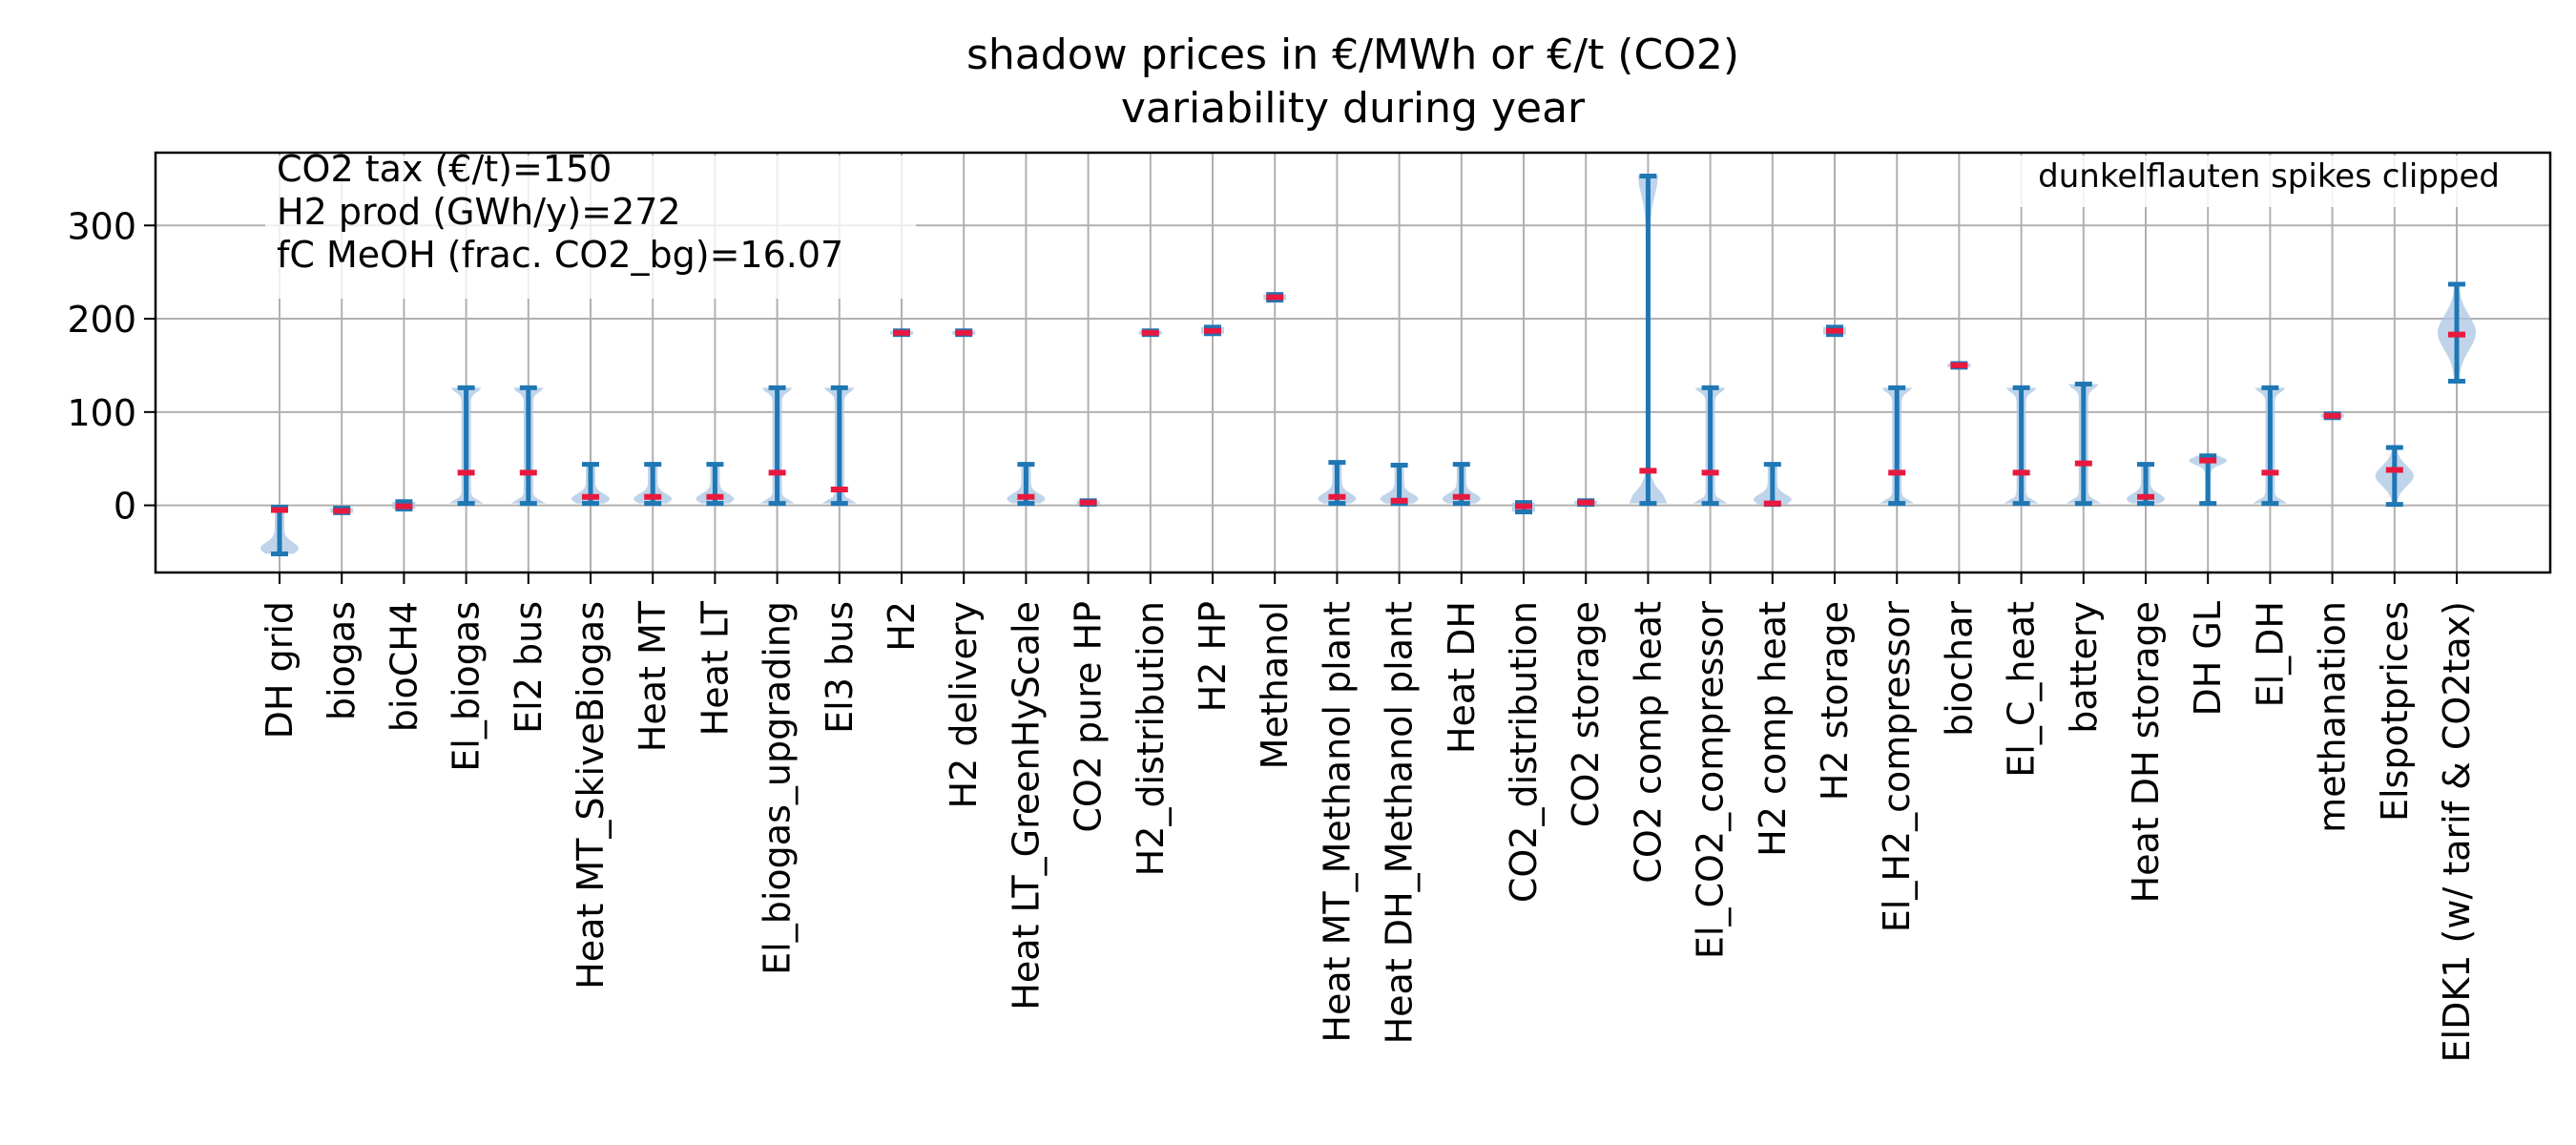  I want to click on x-tick-label: biogas, so click(342, 661).